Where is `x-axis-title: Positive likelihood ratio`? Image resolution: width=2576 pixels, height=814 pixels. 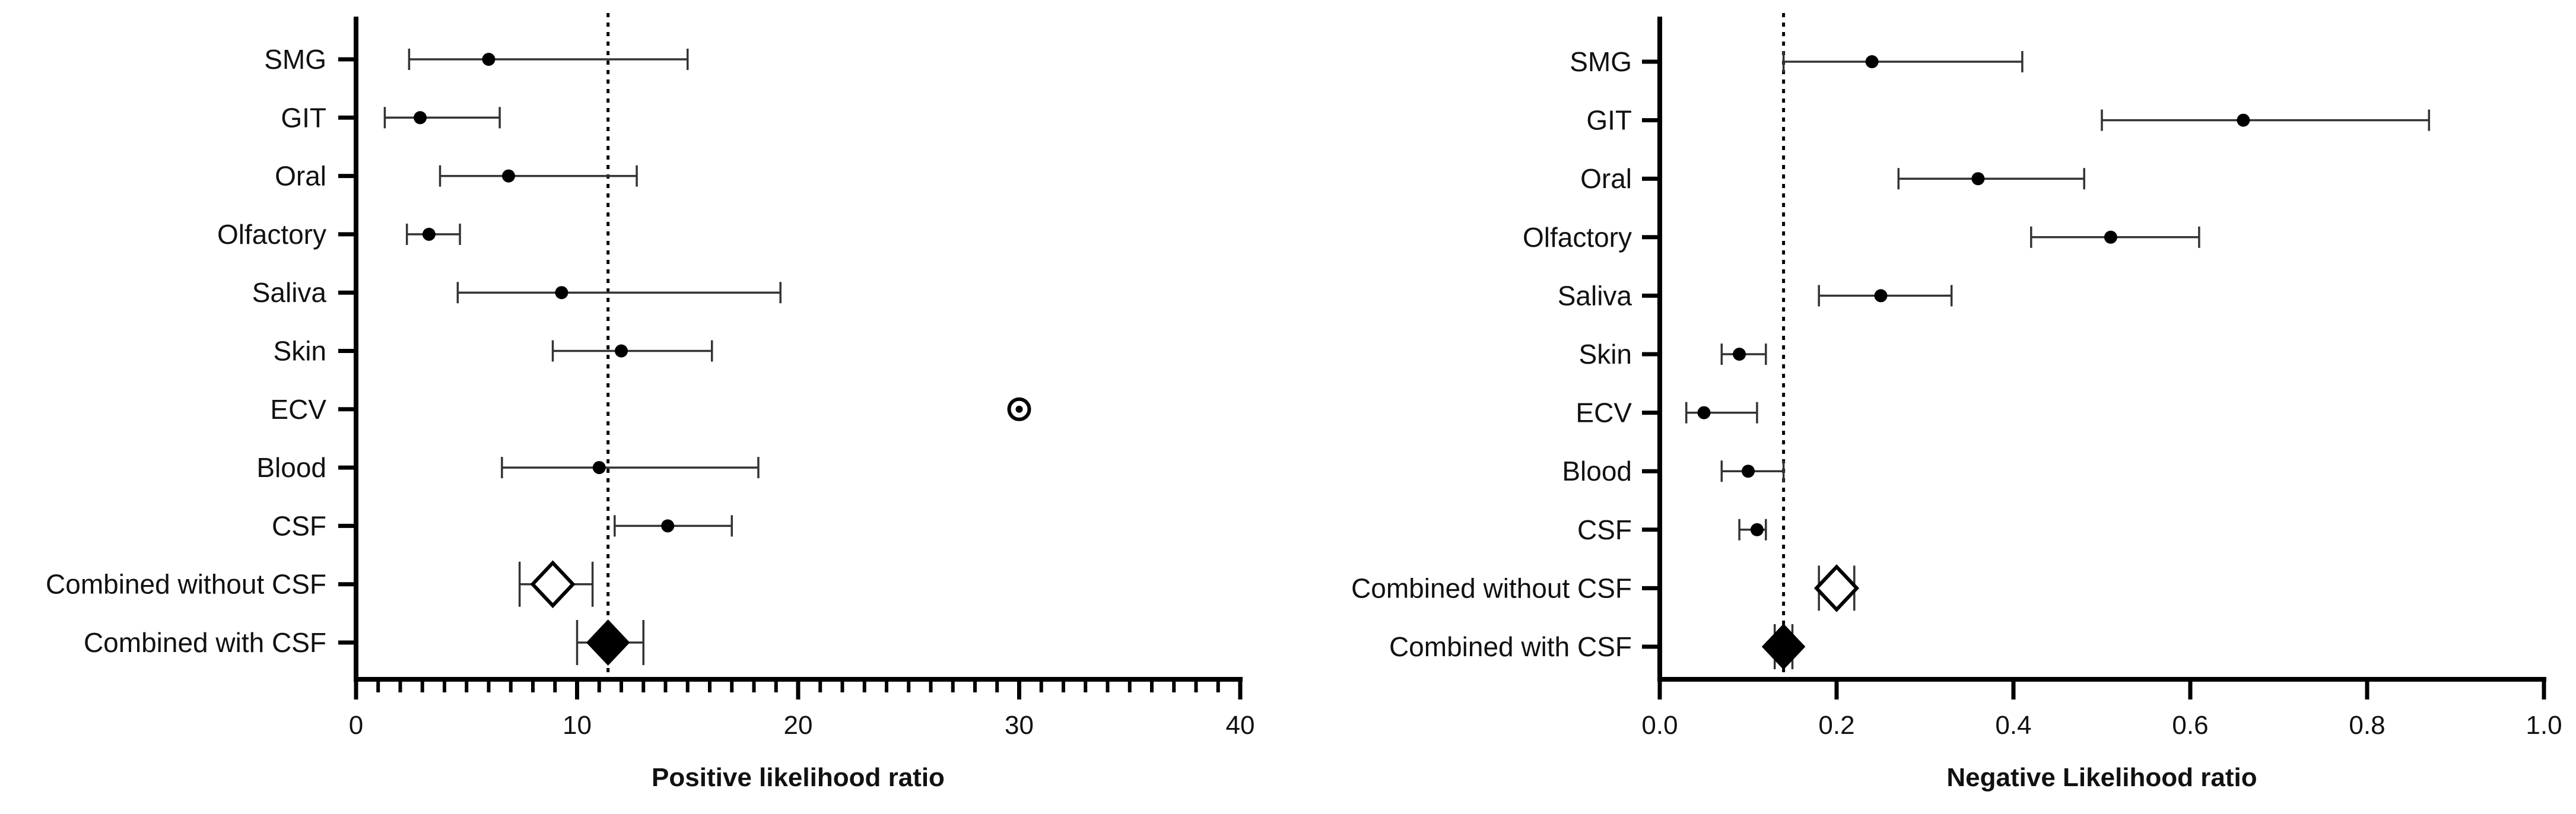
x-axis-title: Positive likelihood ratio is located at coordinates (798, 778).